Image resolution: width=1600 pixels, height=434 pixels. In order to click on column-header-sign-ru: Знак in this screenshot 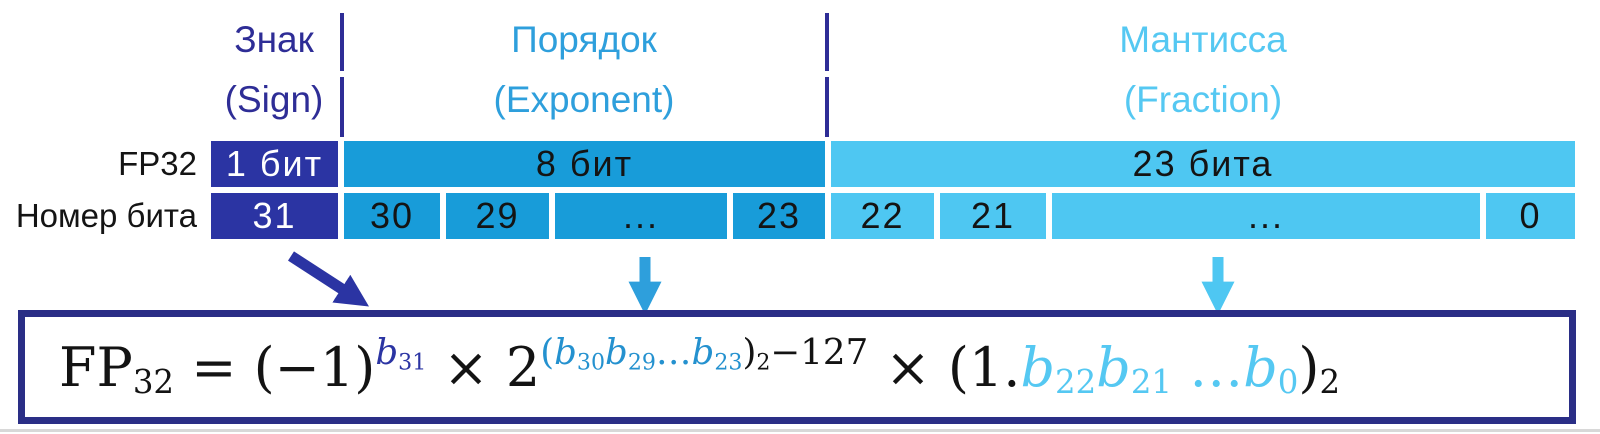, I will do `click(274, 39)`.